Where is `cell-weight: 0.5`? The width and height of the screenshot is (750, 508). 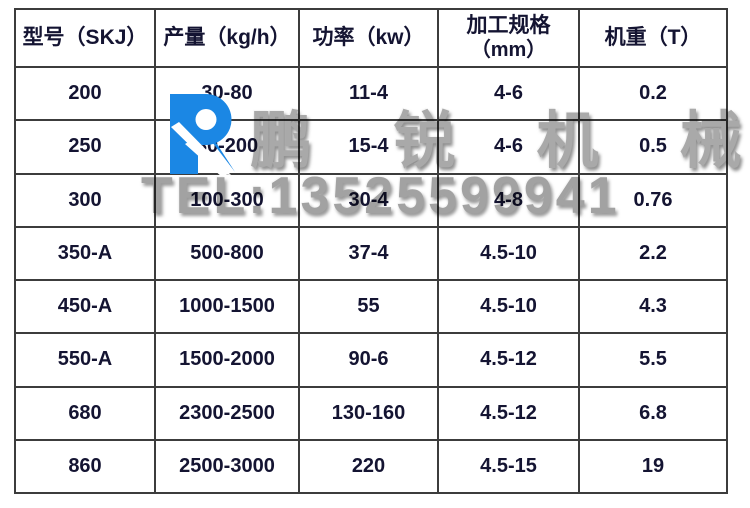 cell-weight: 0.5 is located at coordinates (653, 147).